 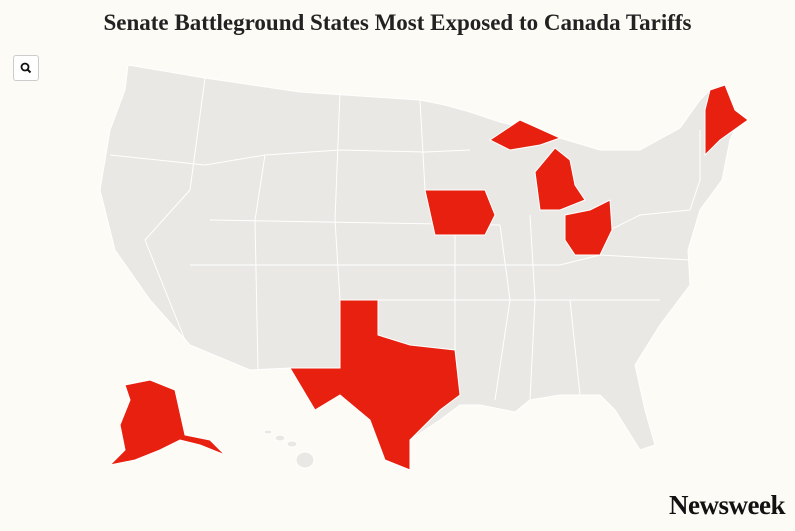 I want to click on search-button, so click(x=26, y=68).